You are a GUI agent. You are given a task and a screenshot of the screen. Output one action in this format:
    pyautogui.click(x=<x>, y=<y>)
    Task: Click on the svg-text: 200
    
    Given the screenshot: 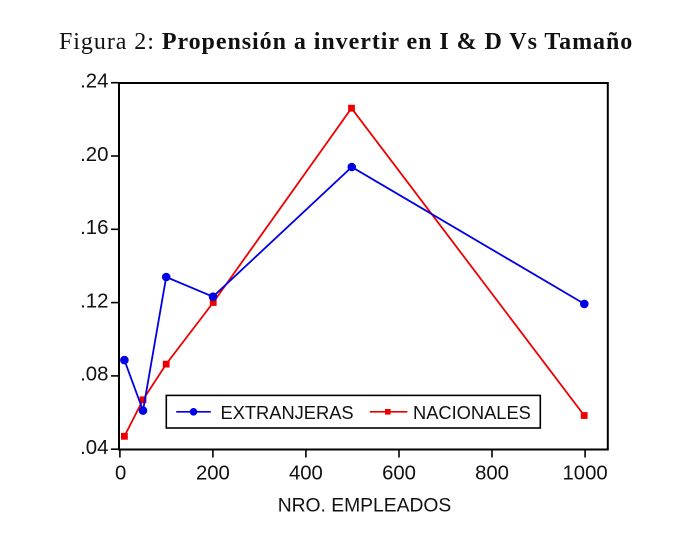 What is the action you would take?
    pyautogui.click(x=213, y=474)
    